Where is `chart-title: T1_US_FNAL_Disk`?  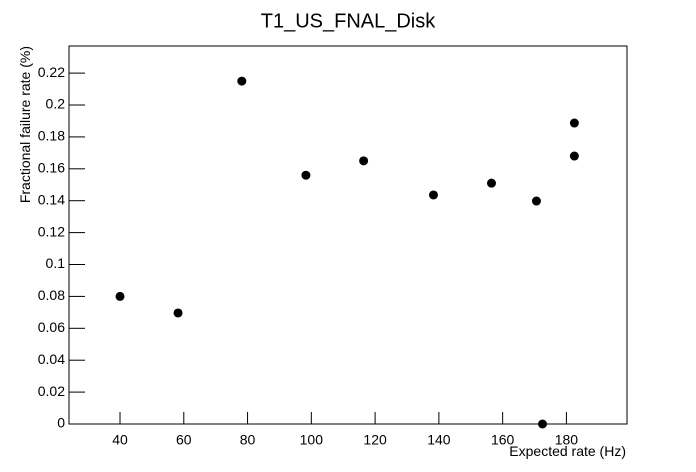
chart-title: T1_US_FNAL_Disk is located at coordinates (349, 21).